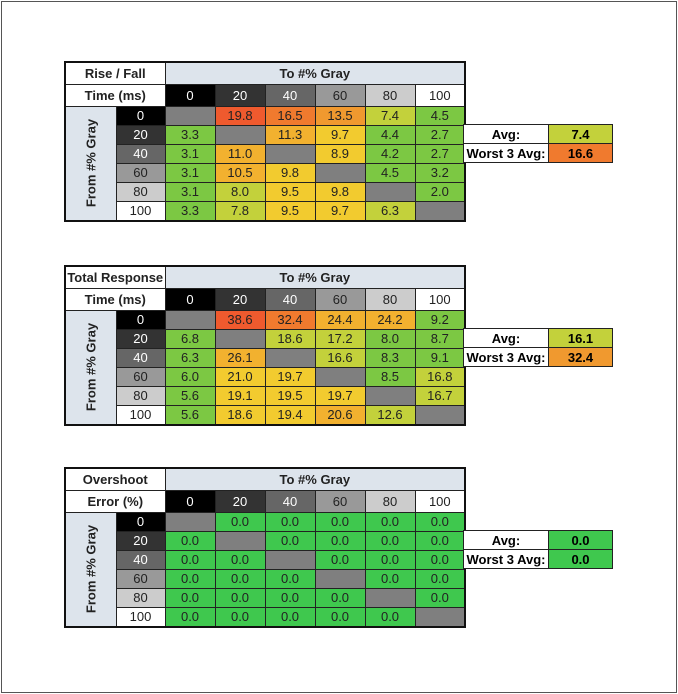  I want to click on worst-avg-value: 0.0, so click(580, 559).